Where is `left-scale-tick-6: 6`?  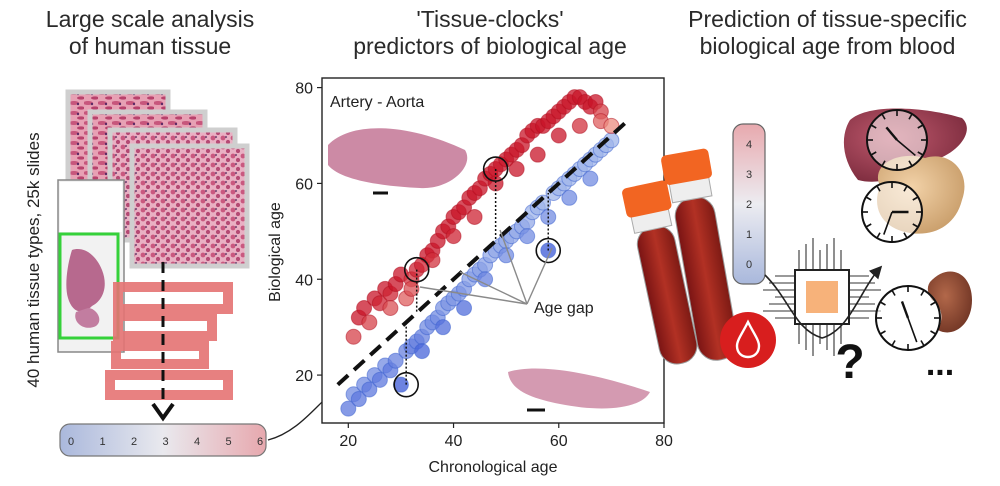 left-scale-tick-6: 6 is located at coordinates (260, 442).